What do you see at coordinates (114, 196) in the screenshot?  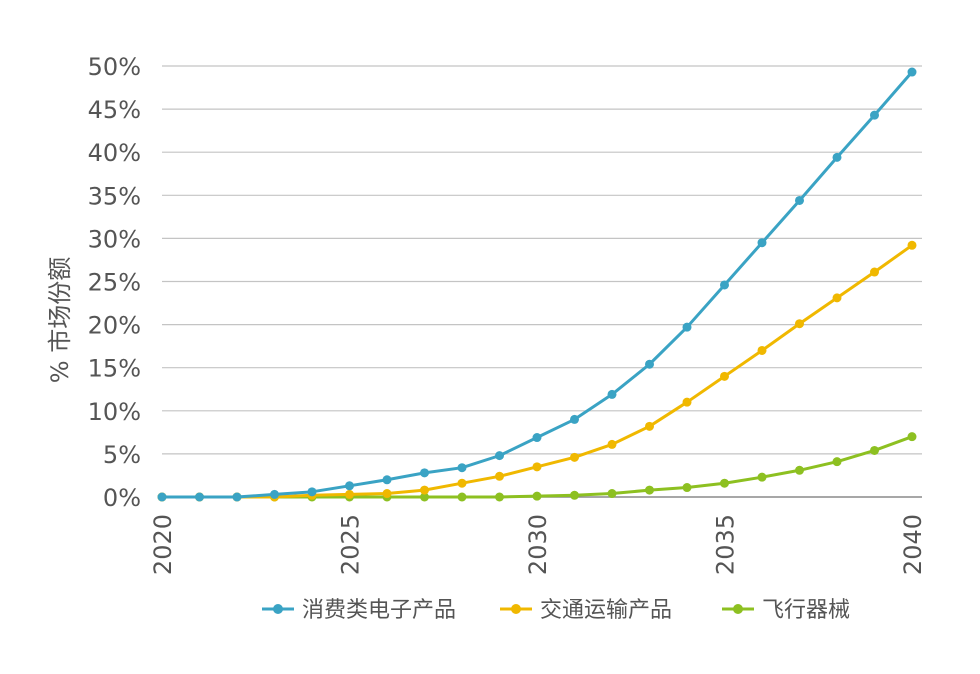 I see `y-tick-label: 35%` at bounding box center [114, 196].